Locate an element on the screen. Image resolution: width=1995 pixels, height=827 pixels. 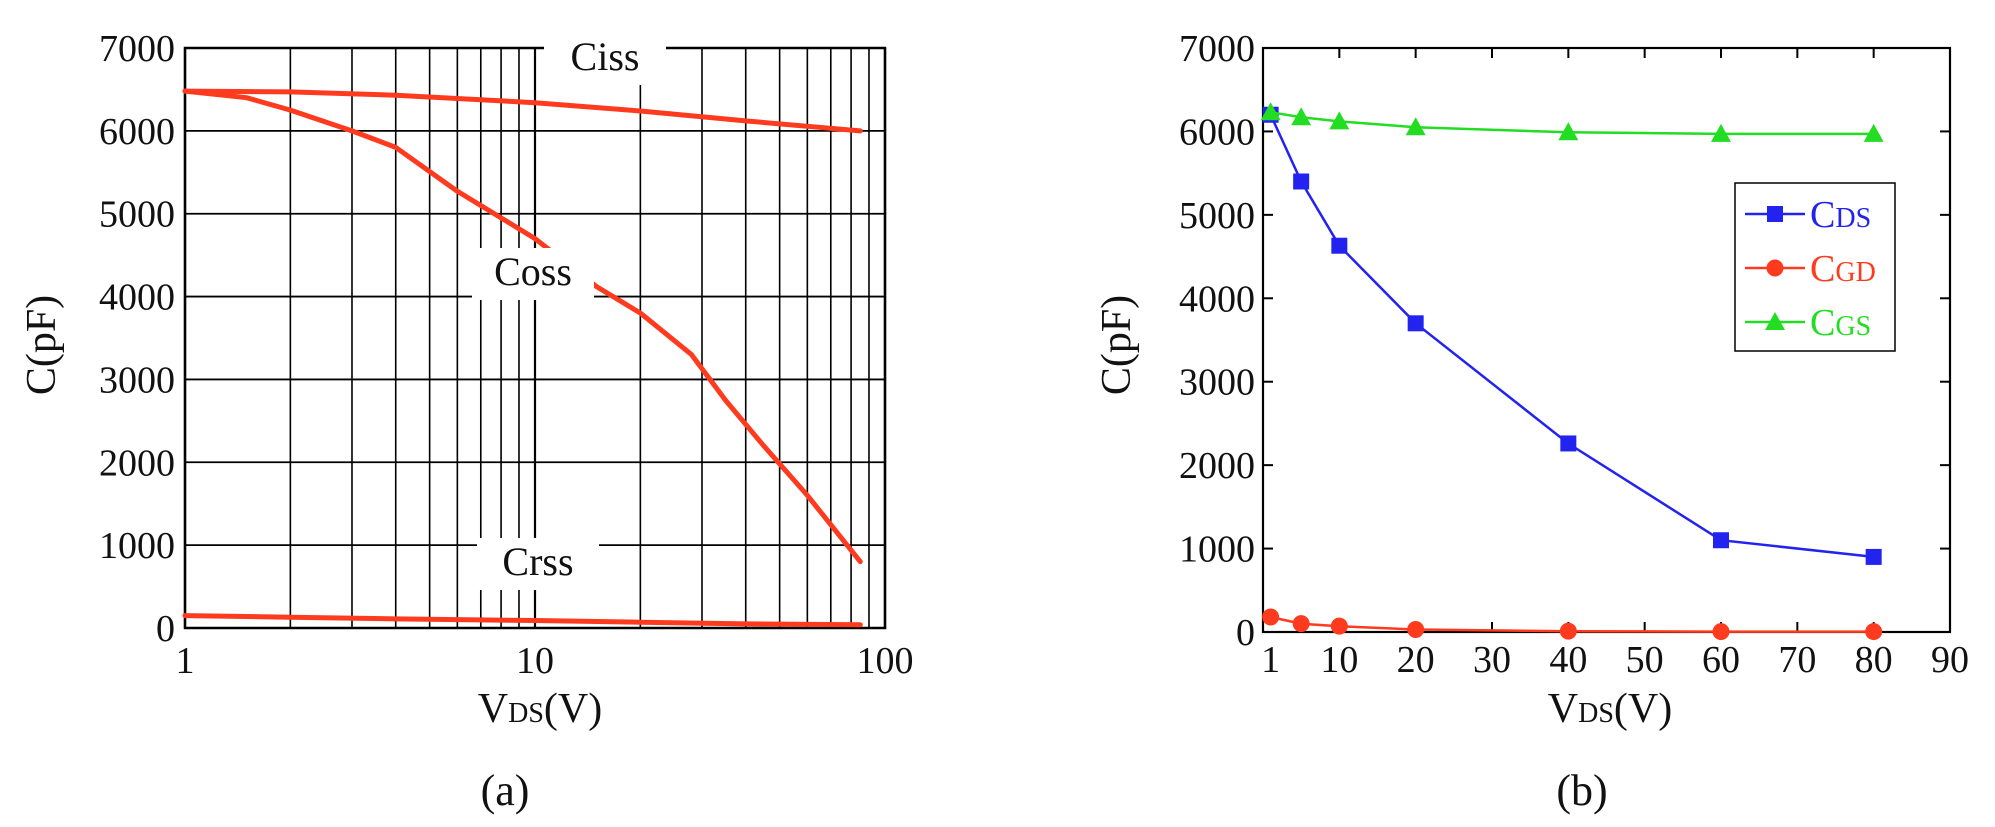
curve-label-ciss: Ciss is located at coordinates (605, 56).